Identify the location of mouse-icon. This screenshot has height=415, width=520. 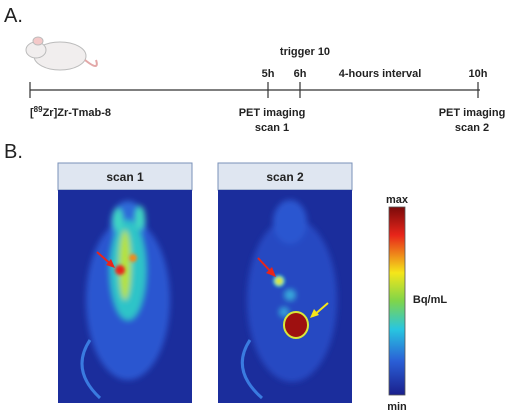
(61, 53).